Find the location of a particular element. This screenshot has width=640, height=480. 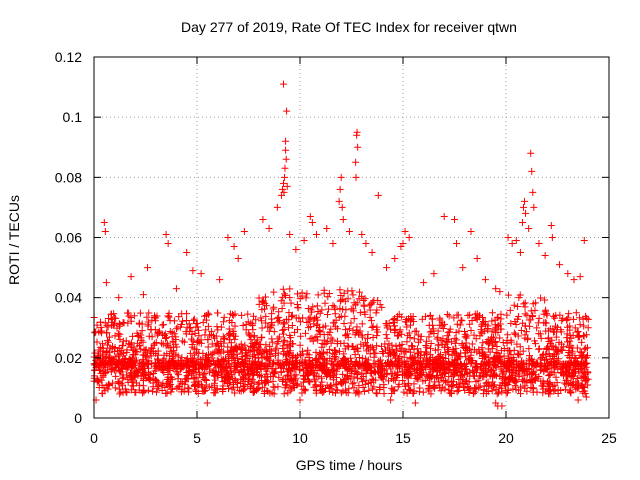

y-axis-label: ROTI / TECUs is located at coordinates (14, 240).